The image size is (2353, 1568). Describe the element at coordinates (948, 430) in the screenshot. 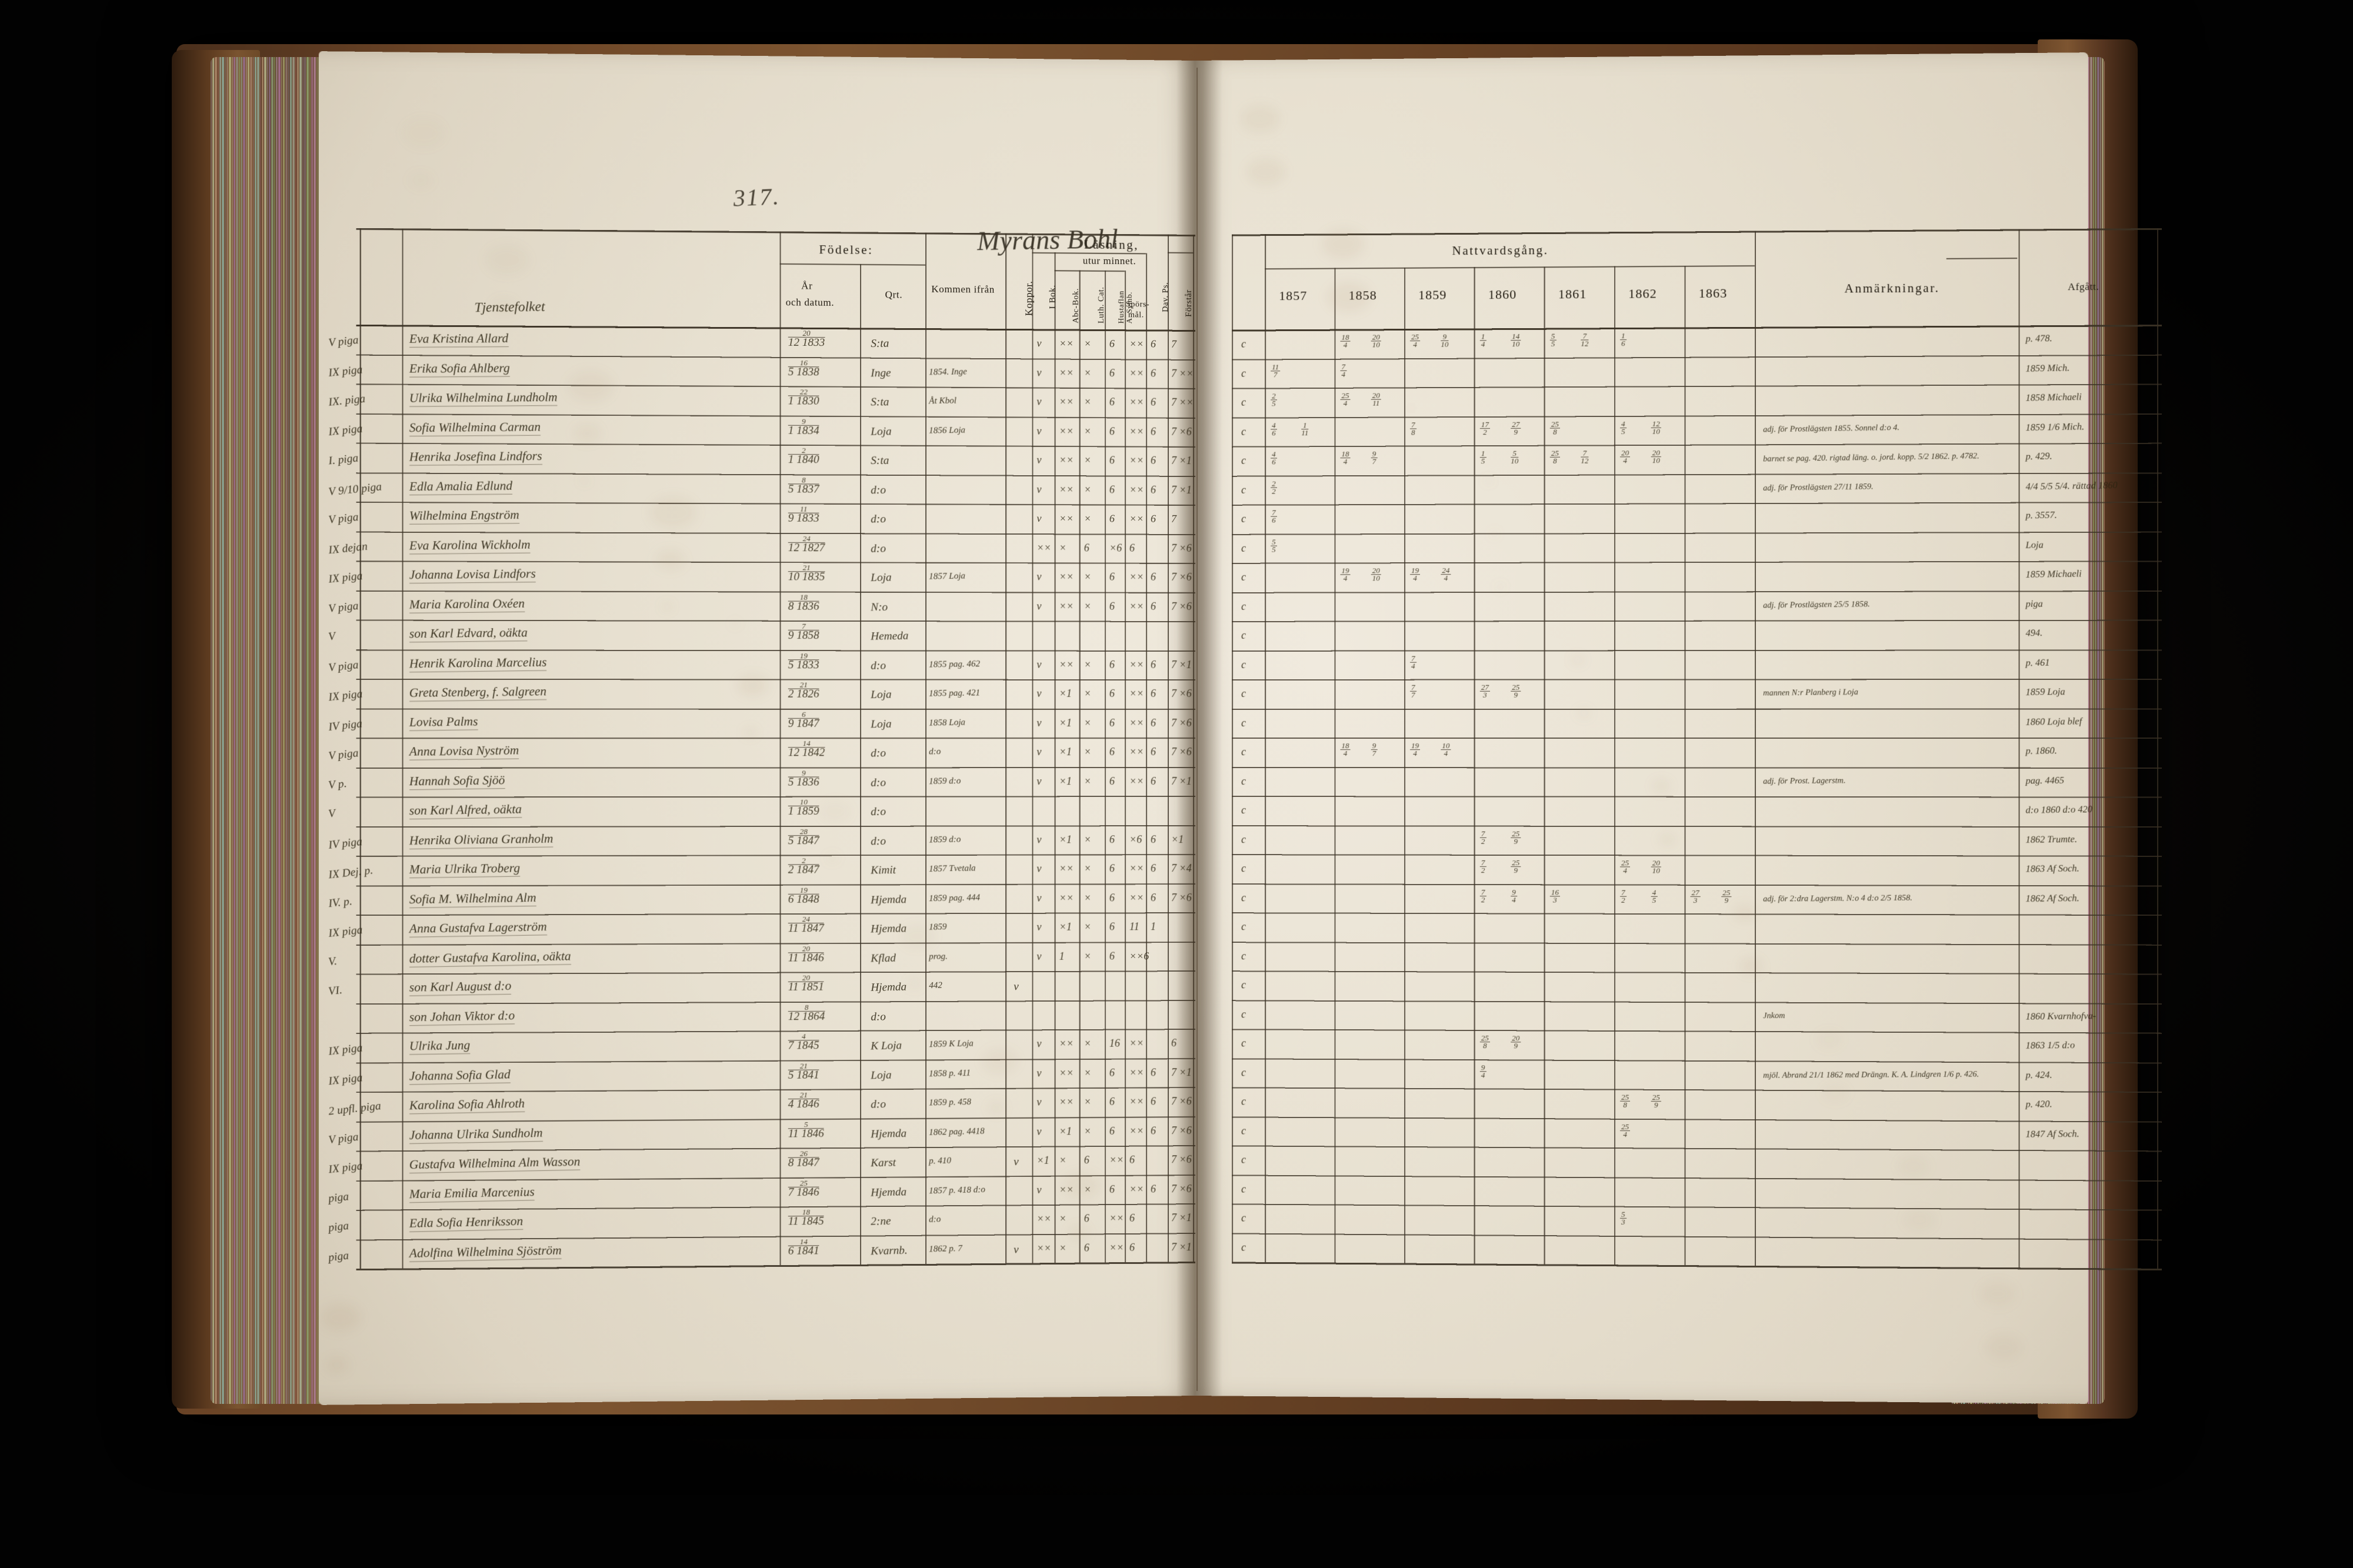

I see `row-kommen-ifran: 1856 Loja` at that location.